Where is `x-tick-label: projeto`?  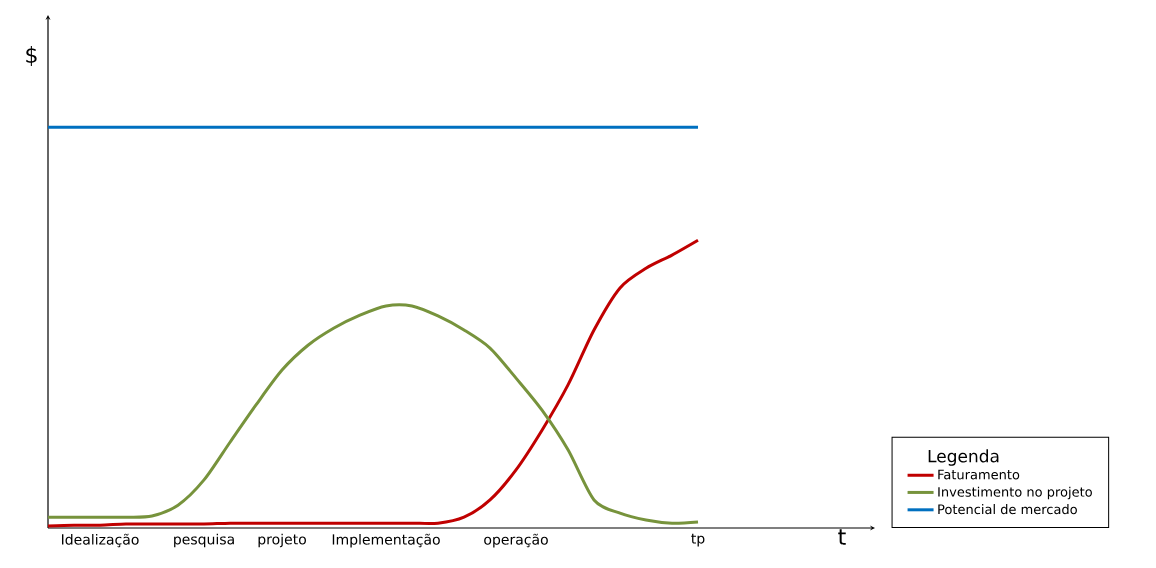 x-tick-label: projeto is located at coordinates (282, 540).